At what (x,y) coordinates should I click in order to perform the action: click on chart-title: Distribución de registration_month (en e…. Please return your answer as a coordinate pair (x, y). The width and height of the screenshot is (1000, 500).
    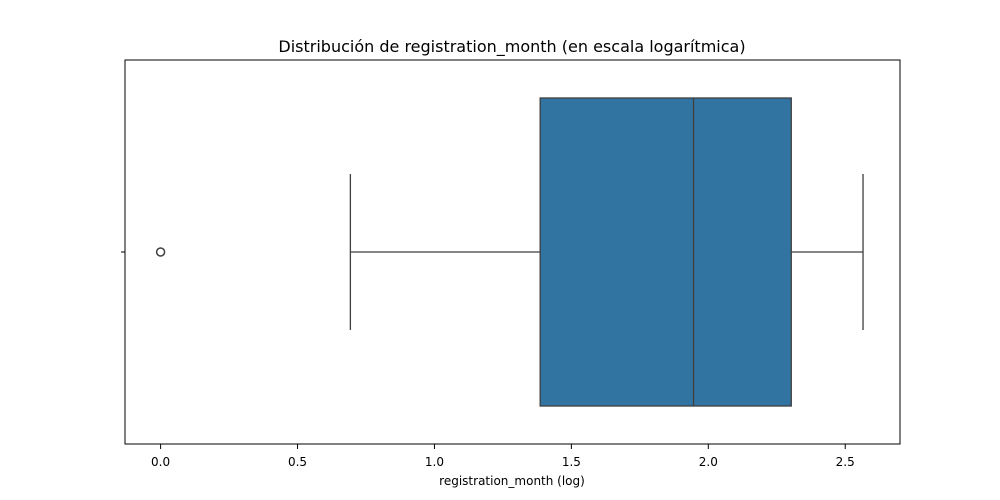
    Looking at the image, I should click on (511, 47).